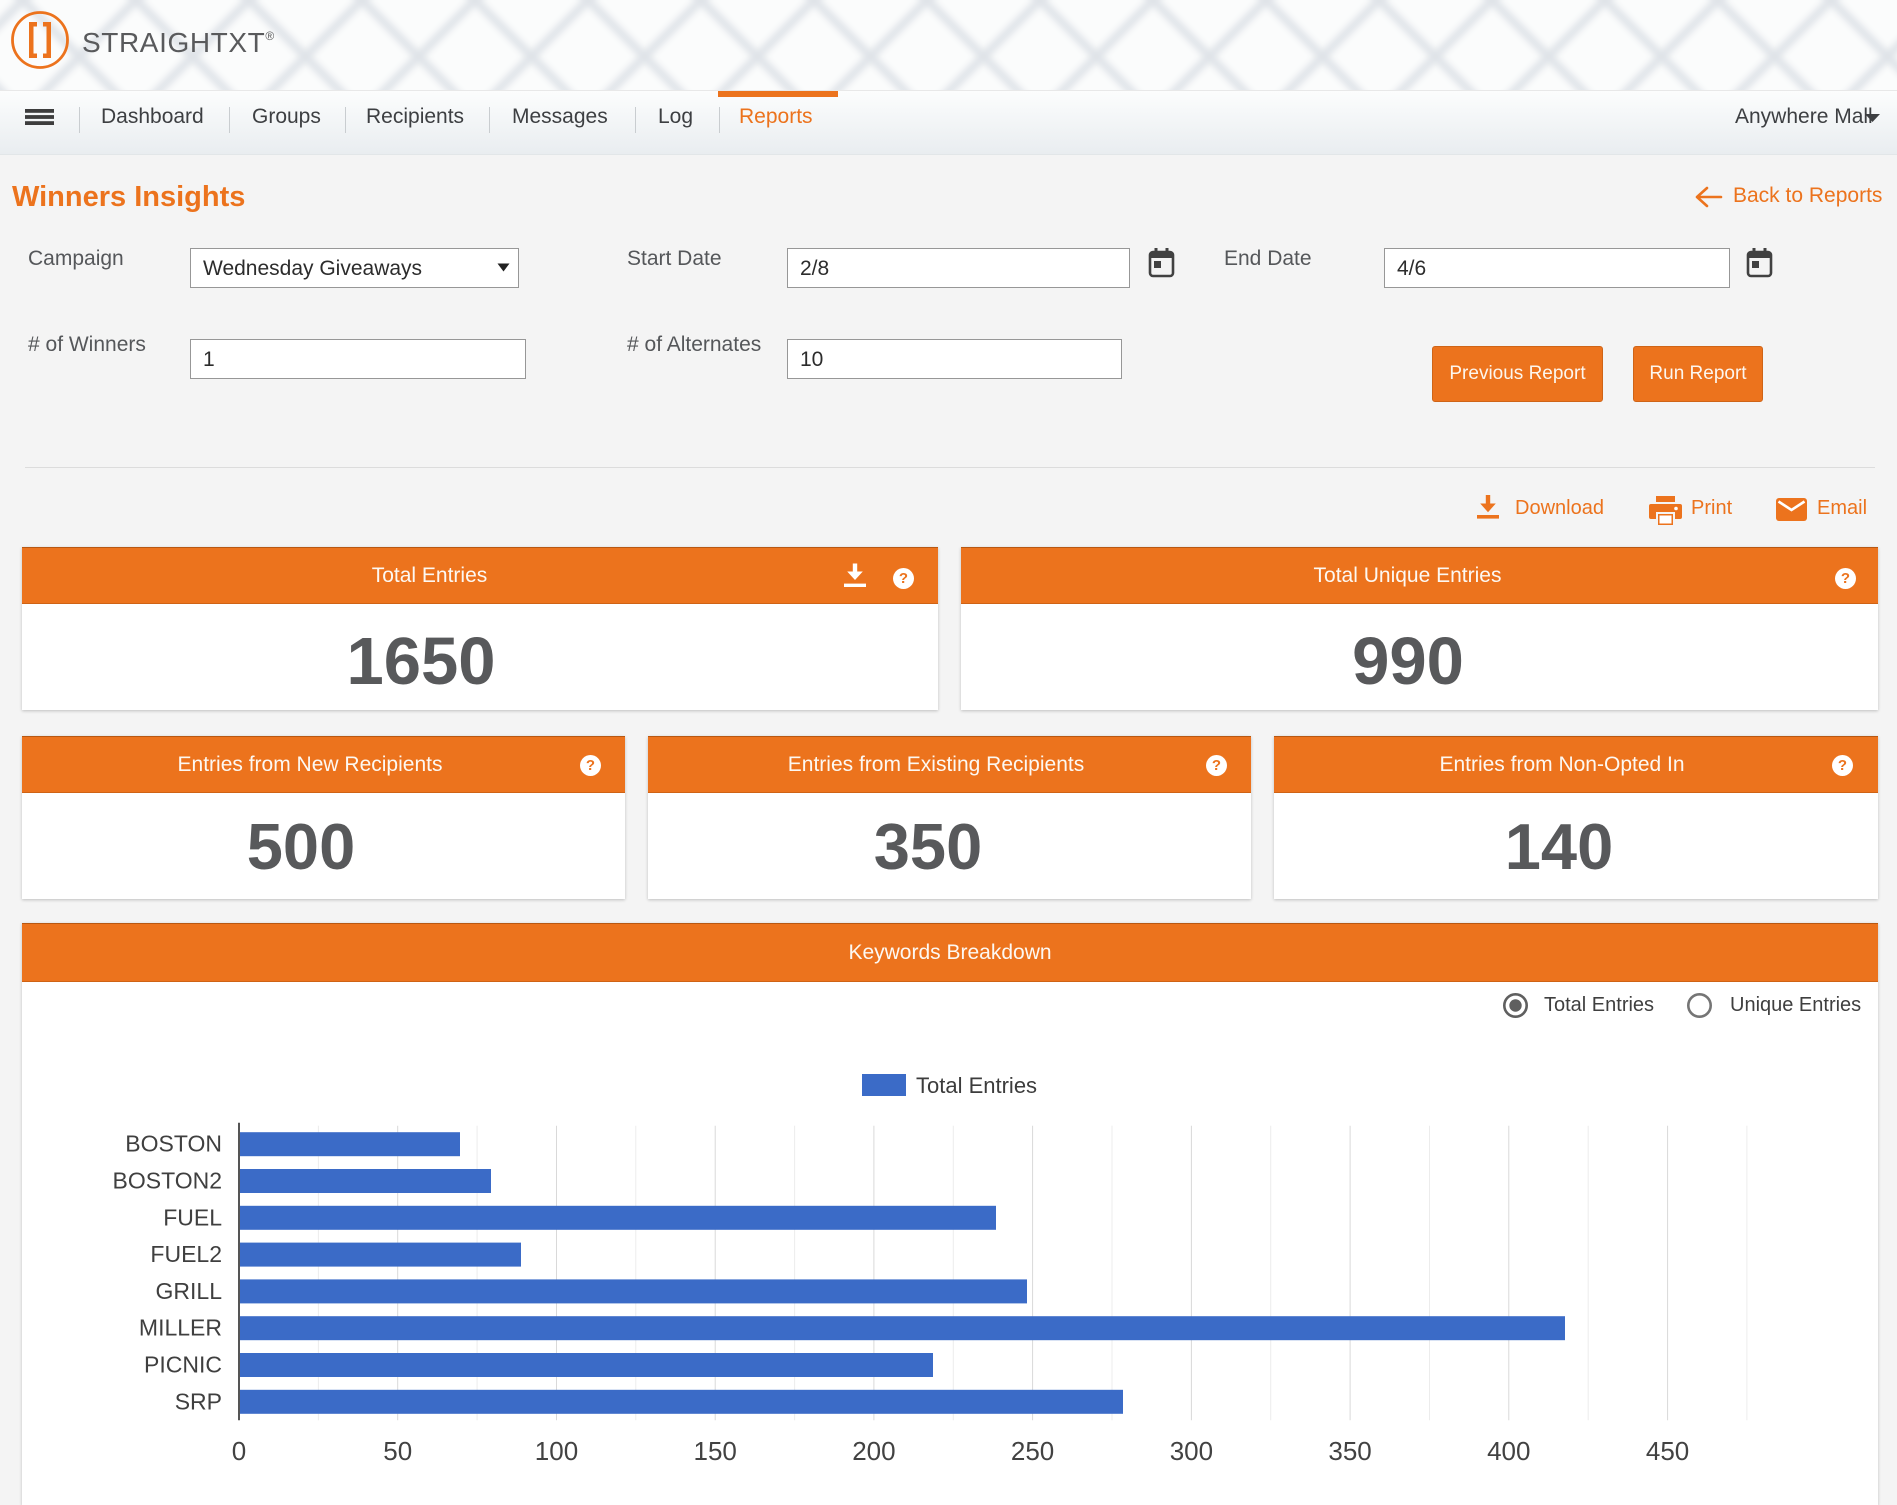 Image resolution: width=1897 pixels, height=1505 pixels. I want to click on svg-text: 250, so click(1032, 1451).